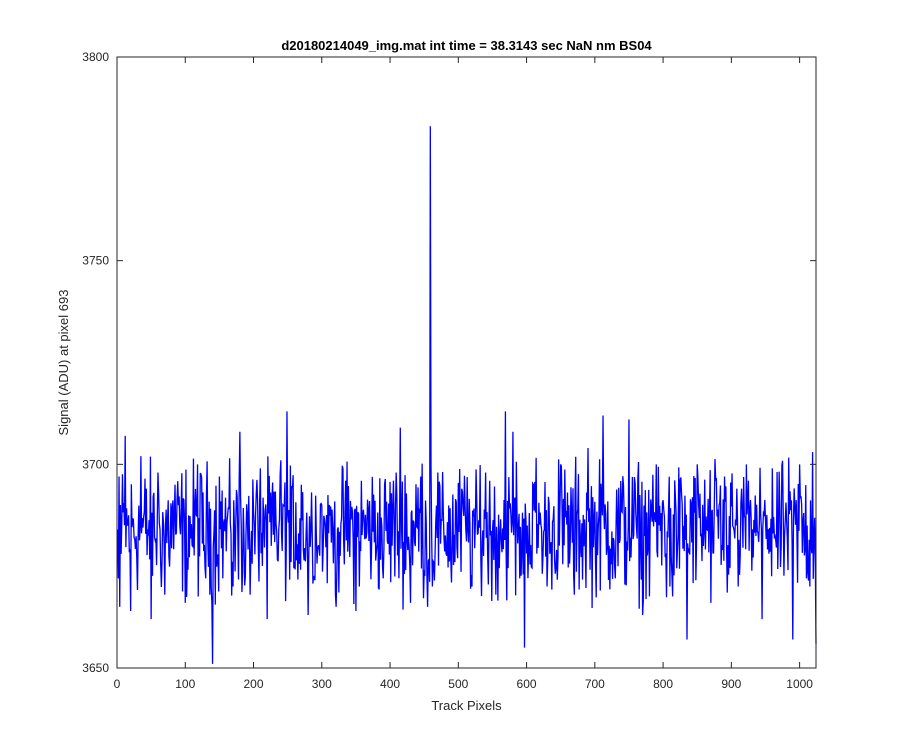 This screenshot has height=750, width=900. I want to click on x-tick-label: 400, so click(390, 684).